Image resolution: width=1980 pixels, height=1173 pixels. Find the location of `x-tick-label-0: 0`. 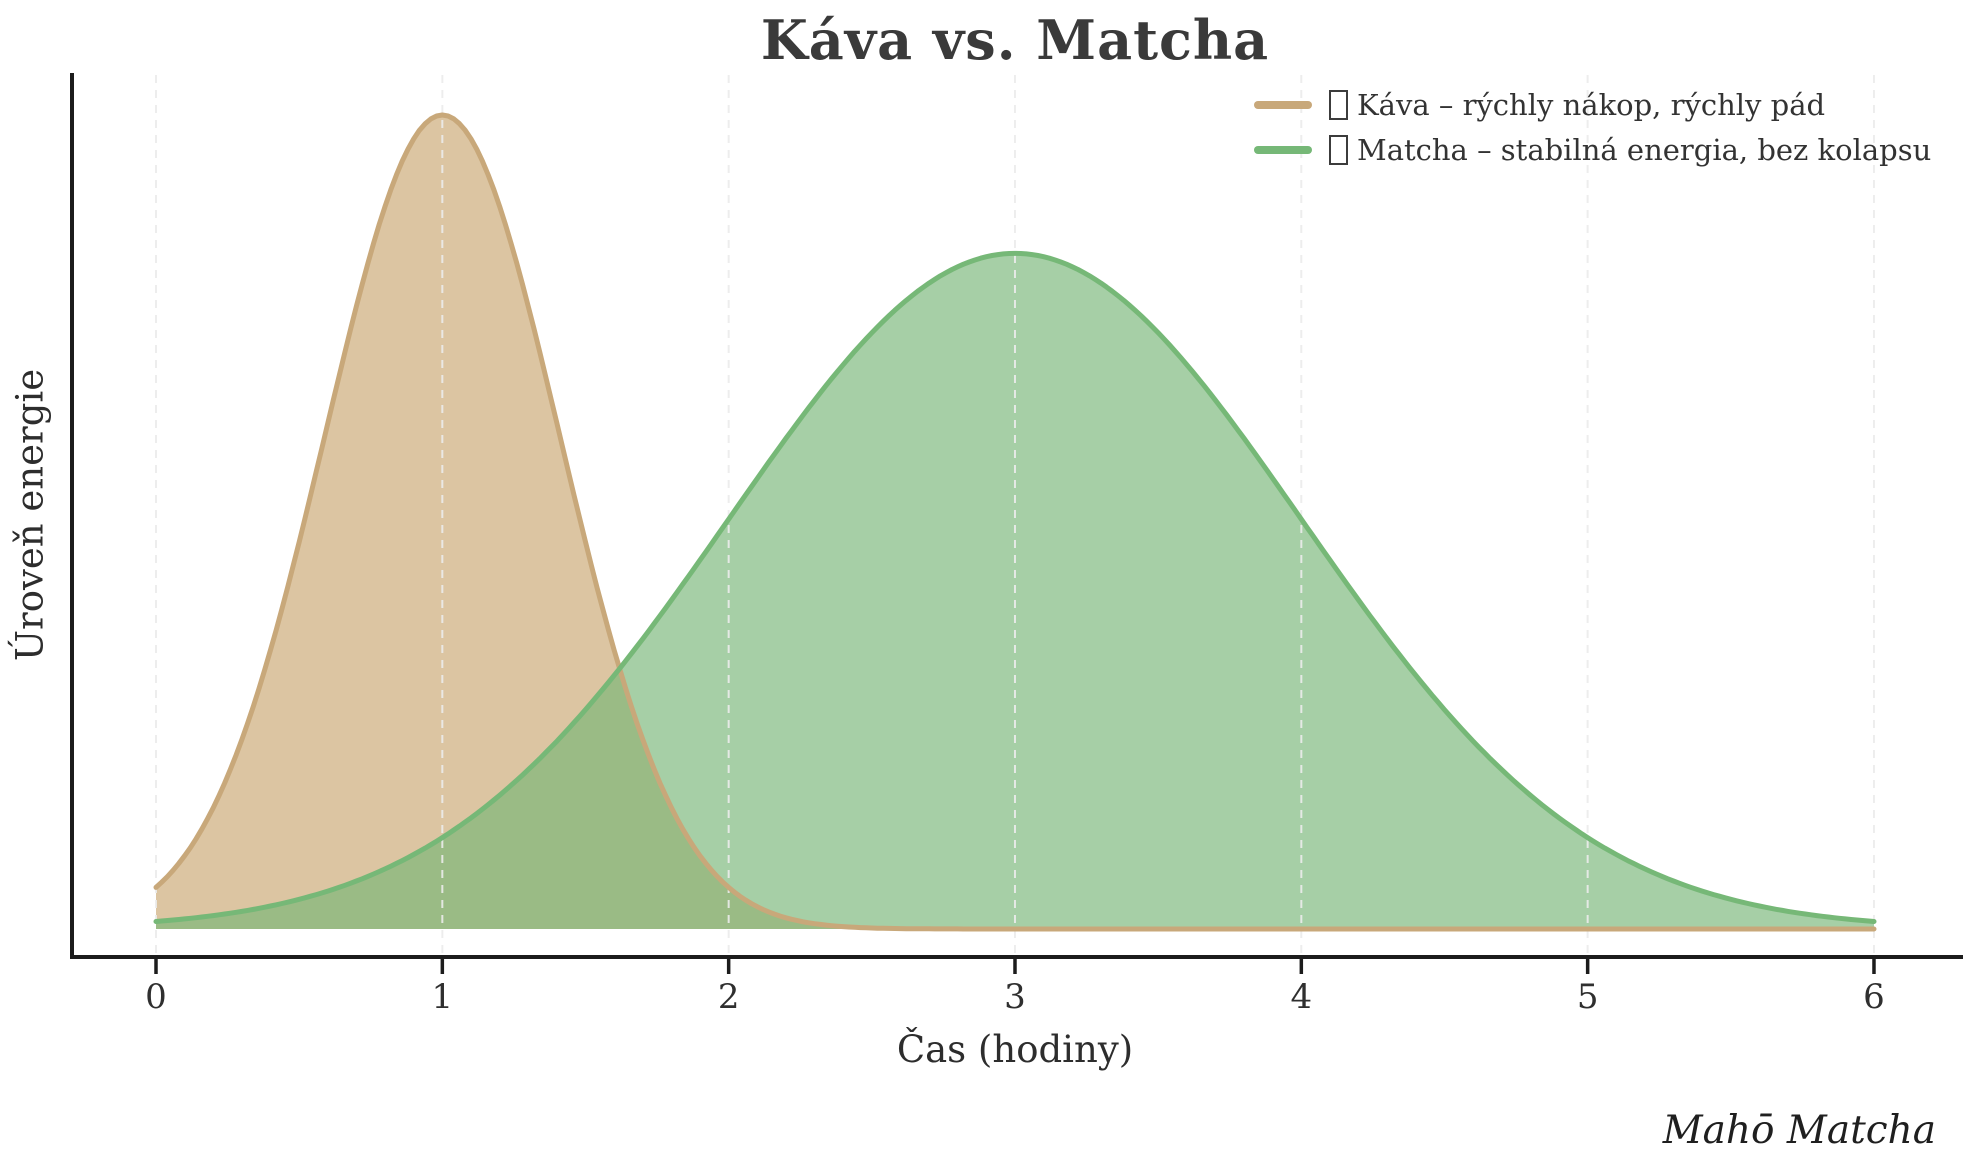

x-tick-label-0: 0 is located at coordinates (156, 997).